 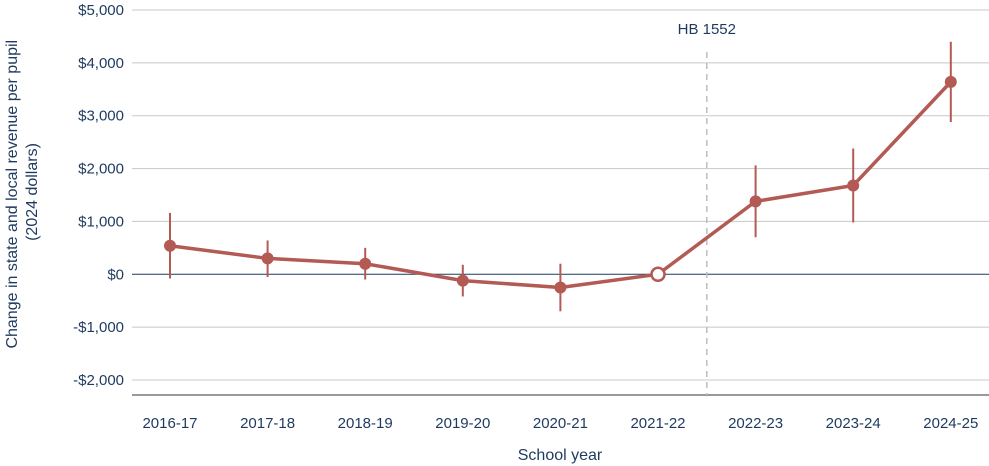 What do you see at coordinates (32, 192) in the screenshot?
I see `y-axis-title-line-2: (2024 dollars)` at bounding box center [32, 192].